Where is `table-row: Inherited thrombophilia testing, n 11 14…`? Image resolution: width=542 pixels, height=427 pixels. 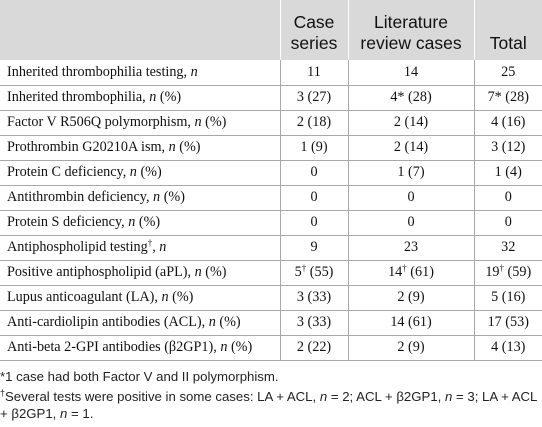
table-row: Inherited thrombophilia testing, n 11 14… is located at coordinates (271, 73).